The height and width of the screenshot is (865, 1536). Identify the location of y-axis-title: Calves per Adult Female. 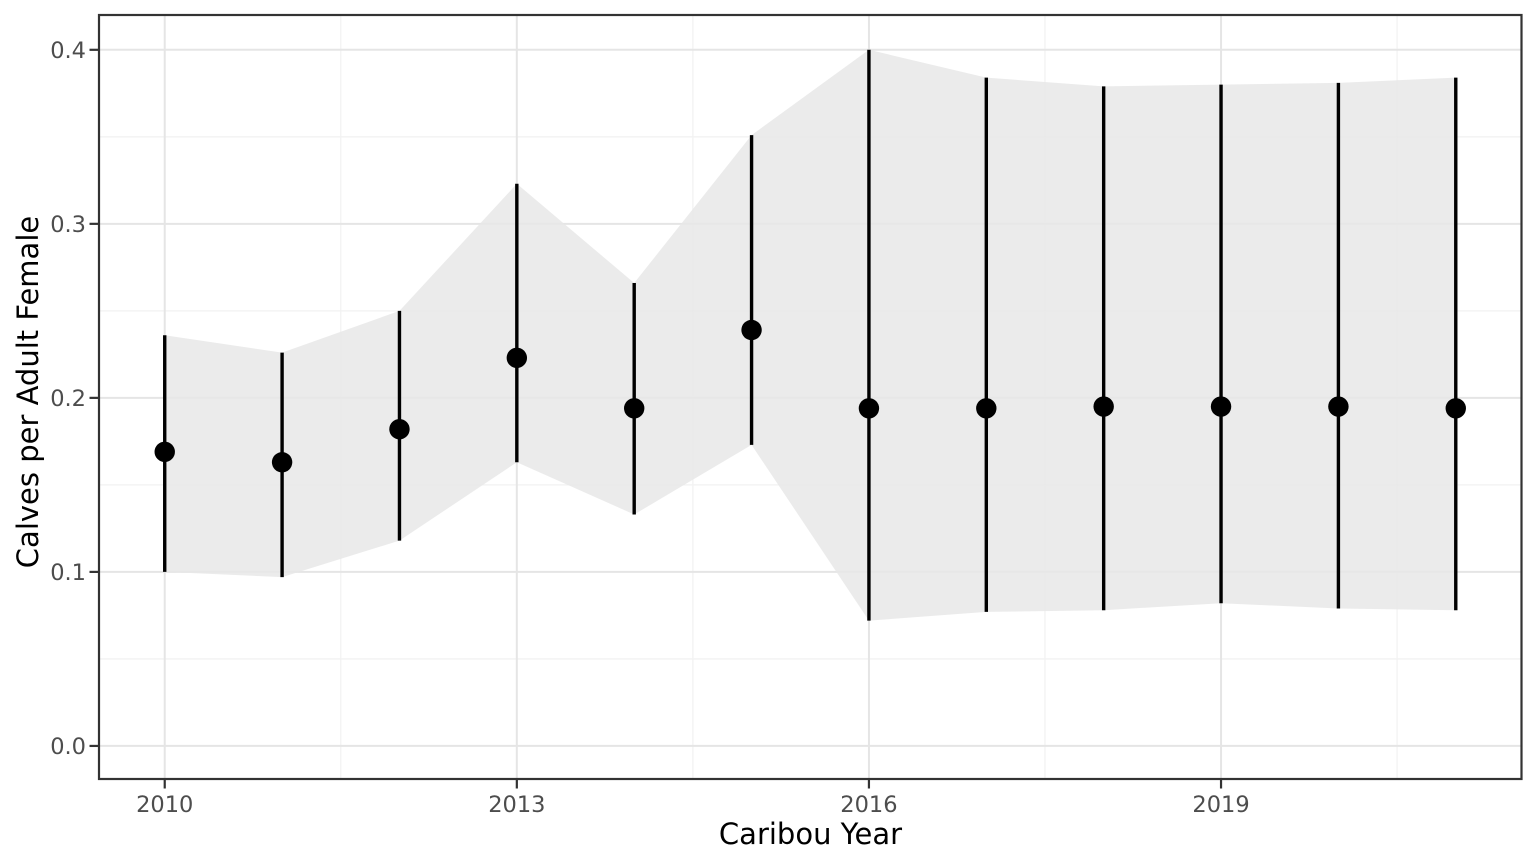
(28, 392).